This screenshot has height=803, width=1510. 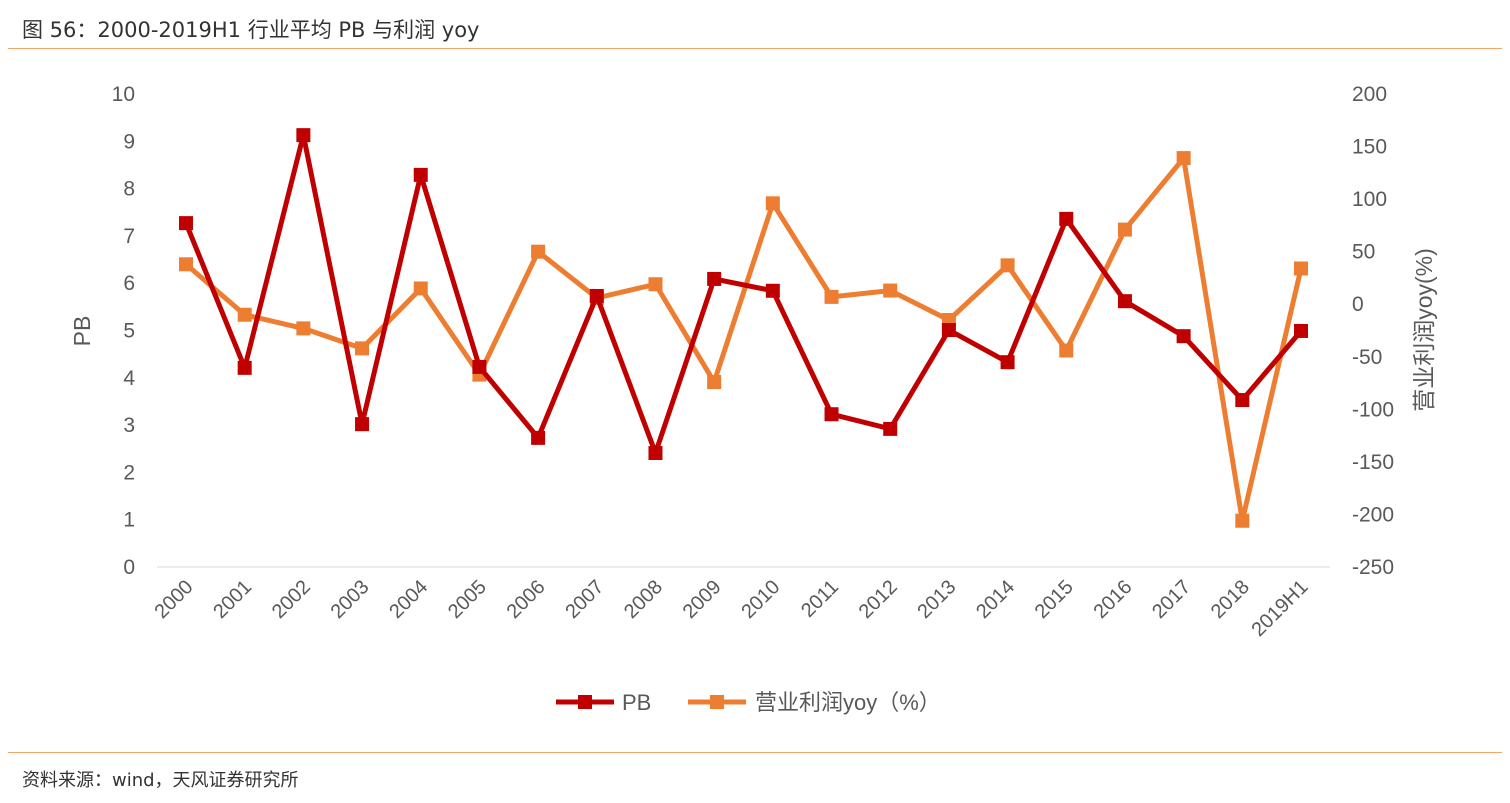 I want to click on y-tick-label: 9, so click(x=129, y=141).